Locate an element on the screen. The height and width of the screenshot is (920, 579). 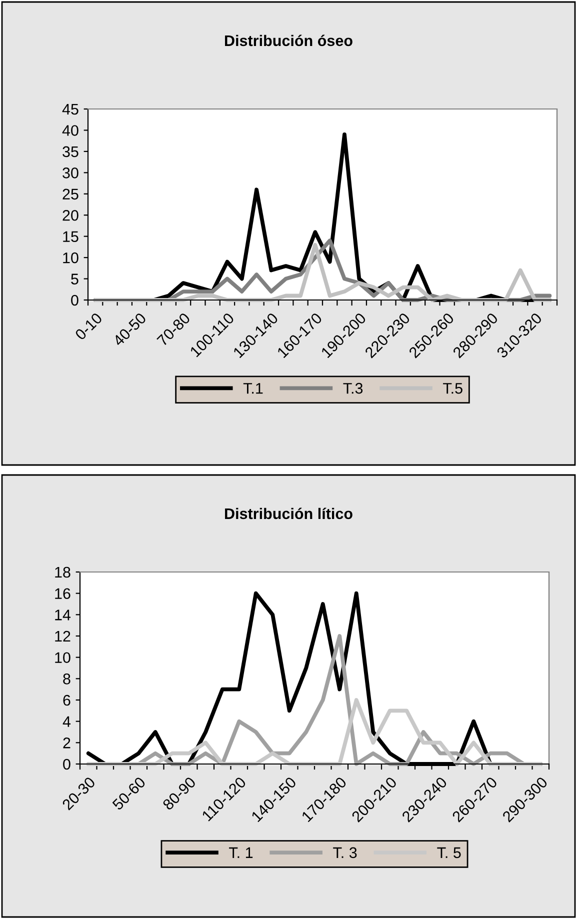
legend-label: T. 1 is located at coordinates (241, 852).